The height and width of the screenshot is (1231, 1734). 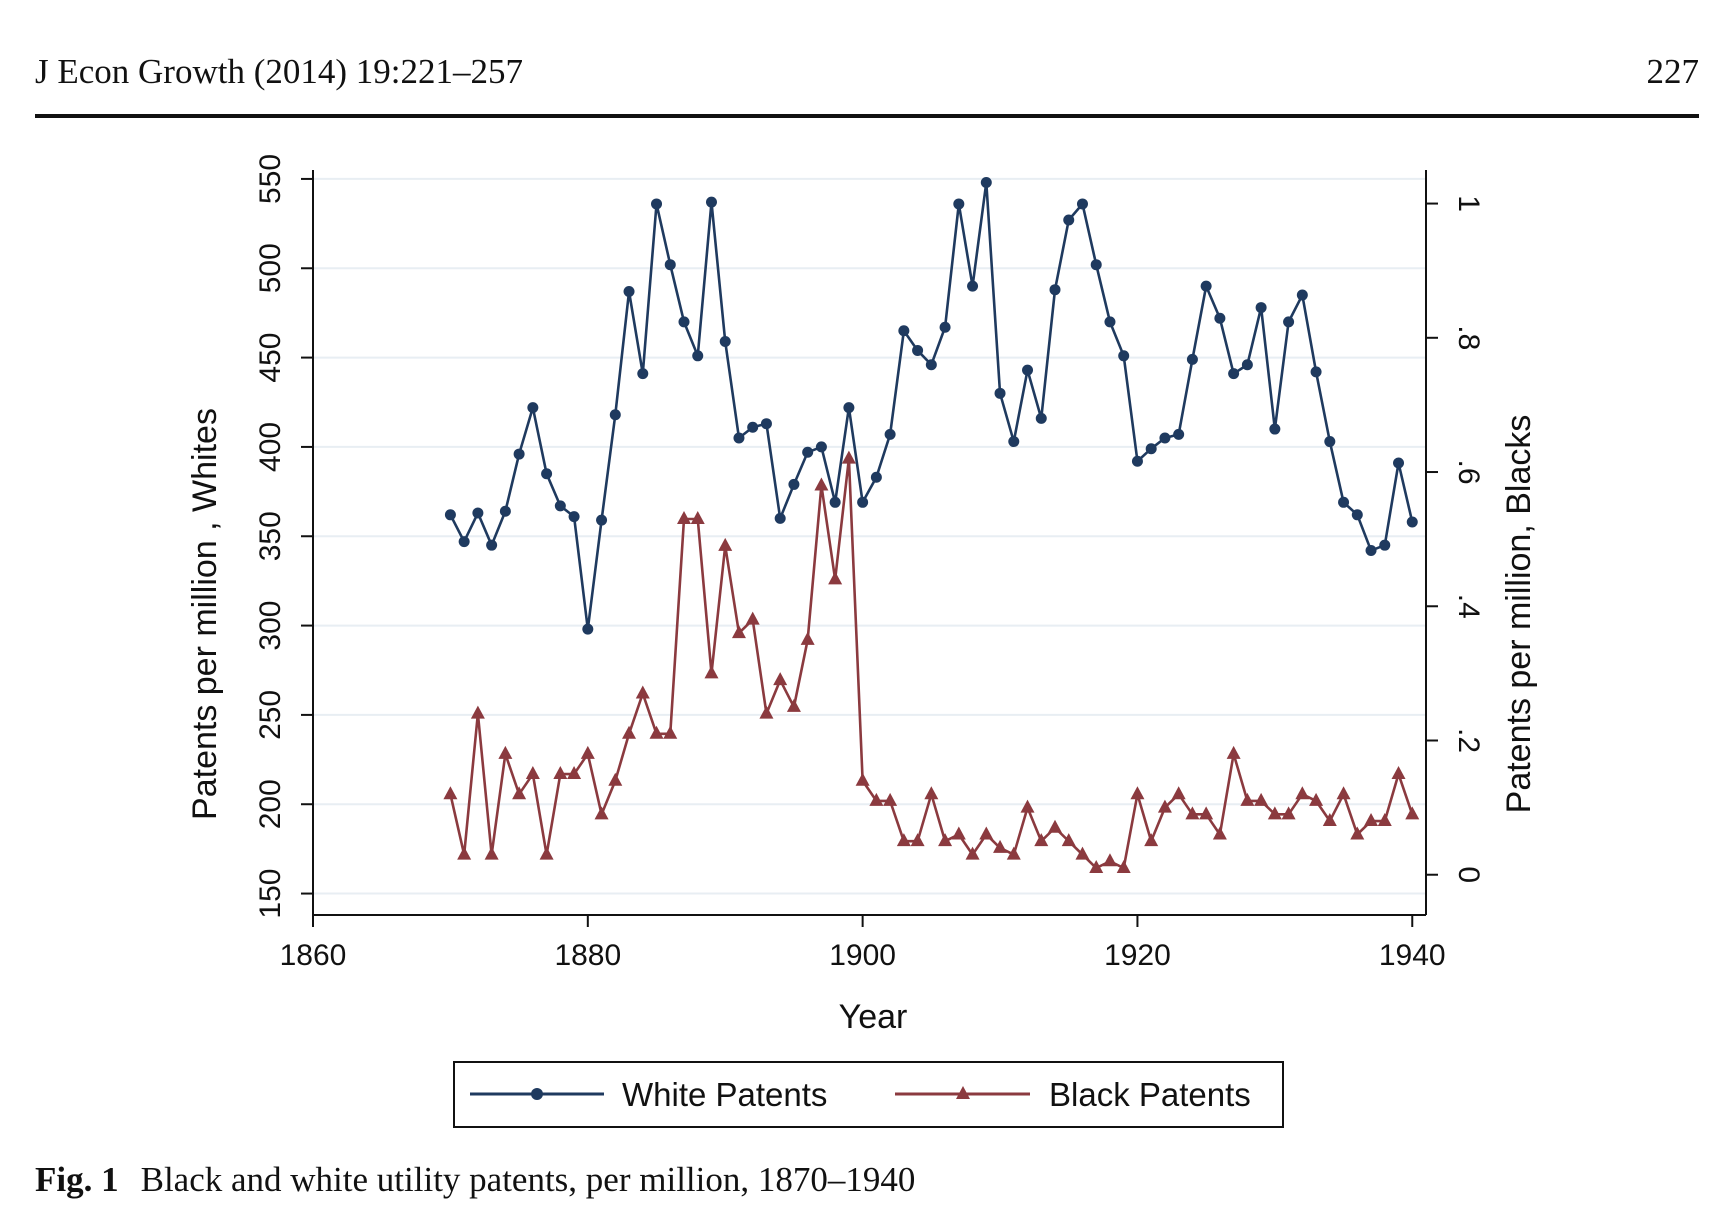 What do you see at coordinates (313, 955) in the screenshot?
I see `x-tick-label: 1860` at bounding box center [313, 955].